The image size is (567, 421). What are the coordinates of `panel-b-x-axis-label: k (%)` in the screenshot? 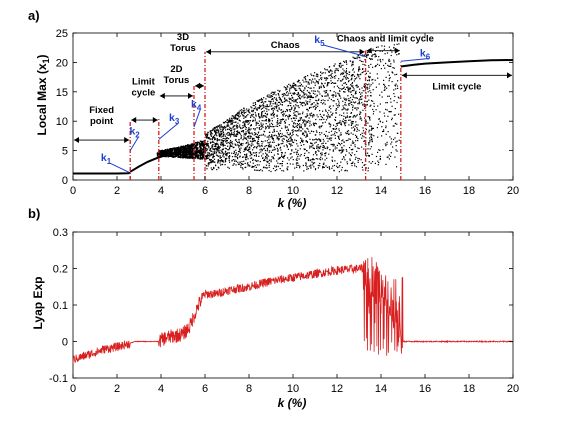 It's located at (292, 403).